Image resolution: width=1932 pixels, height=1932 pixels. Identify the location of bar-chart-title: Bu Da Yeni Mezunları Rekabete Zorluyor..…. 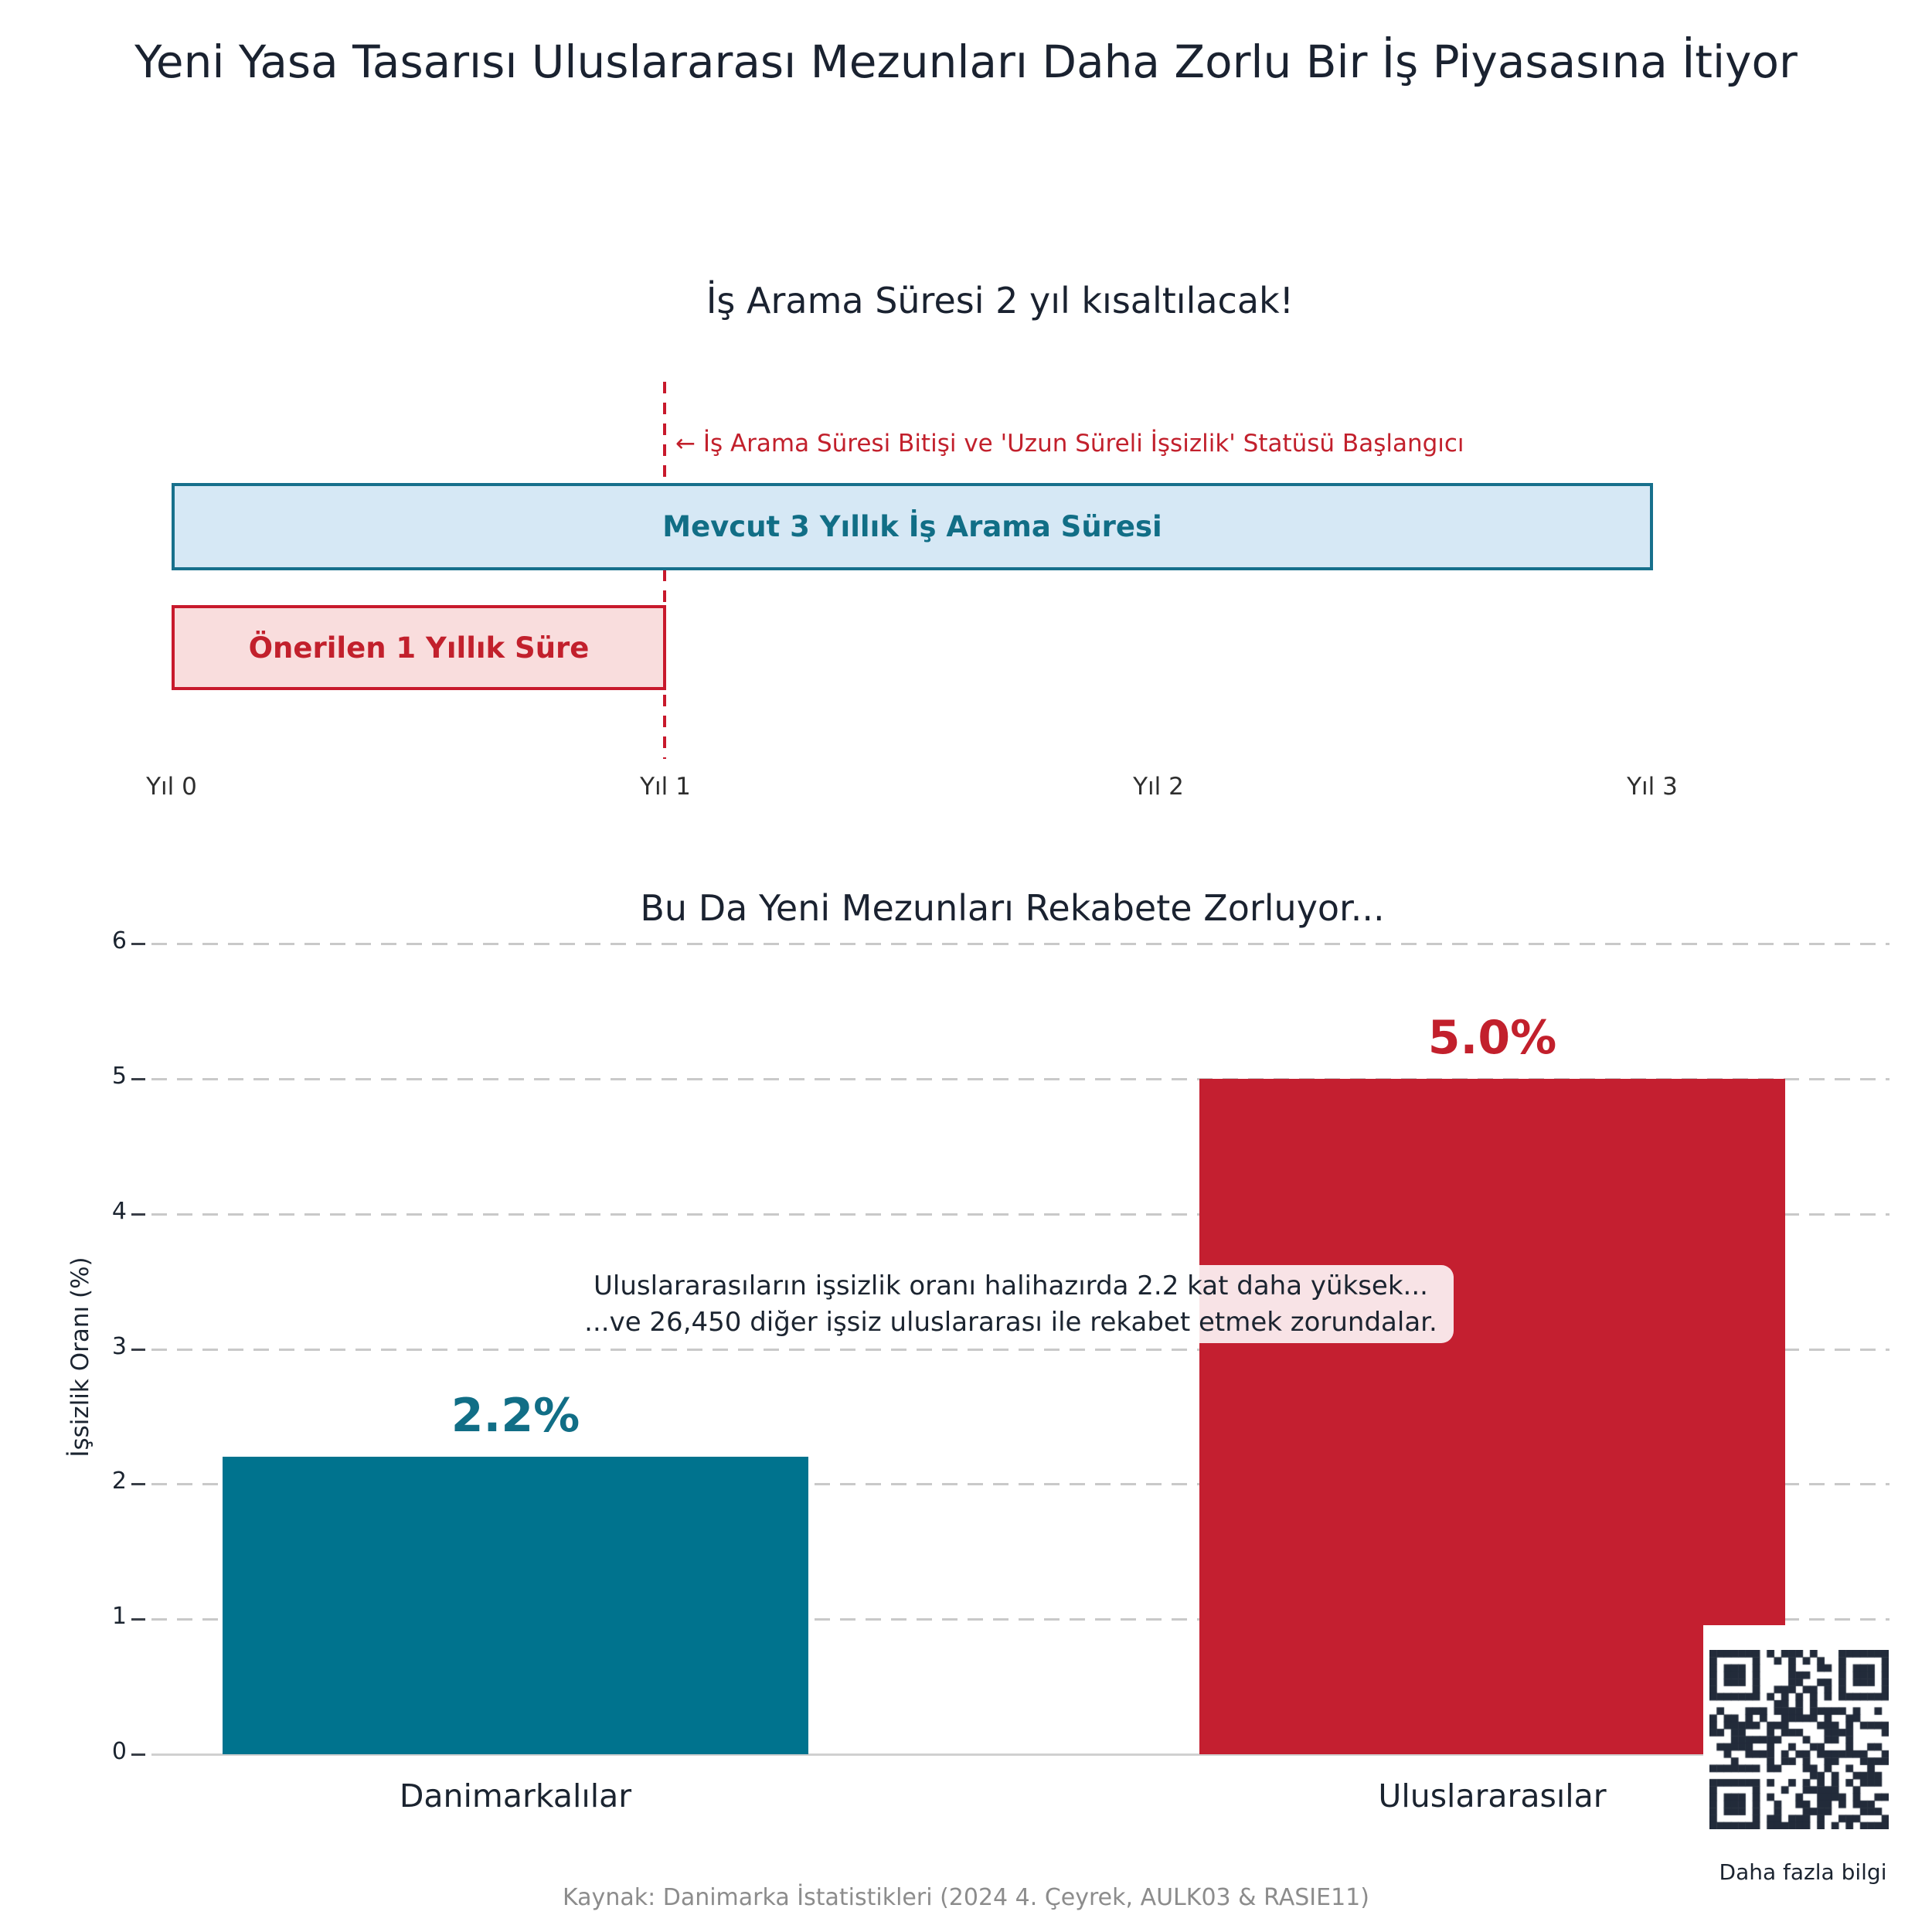
(1013, 908).